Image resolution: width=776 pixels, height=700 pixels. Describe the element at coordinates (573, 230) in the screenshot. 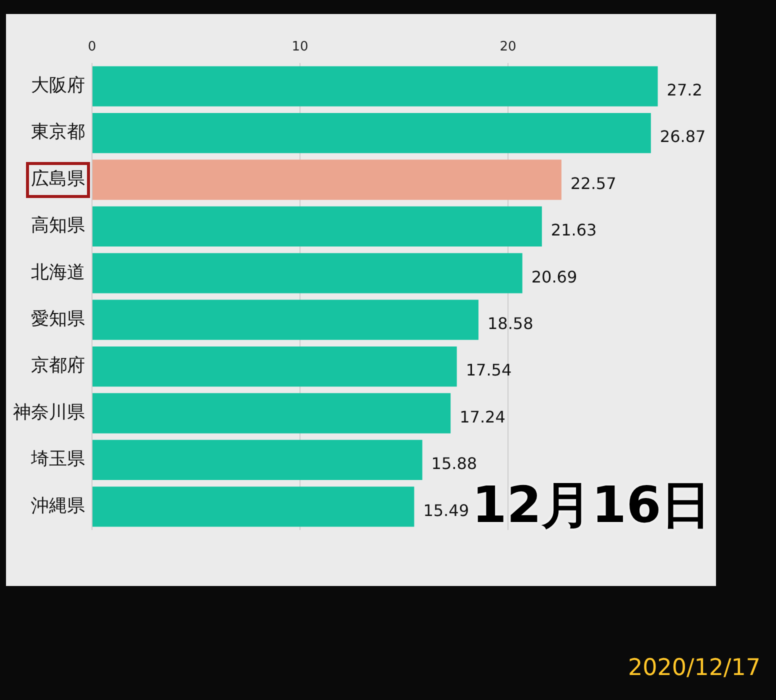

I see `data-label: 21.63` at that location.